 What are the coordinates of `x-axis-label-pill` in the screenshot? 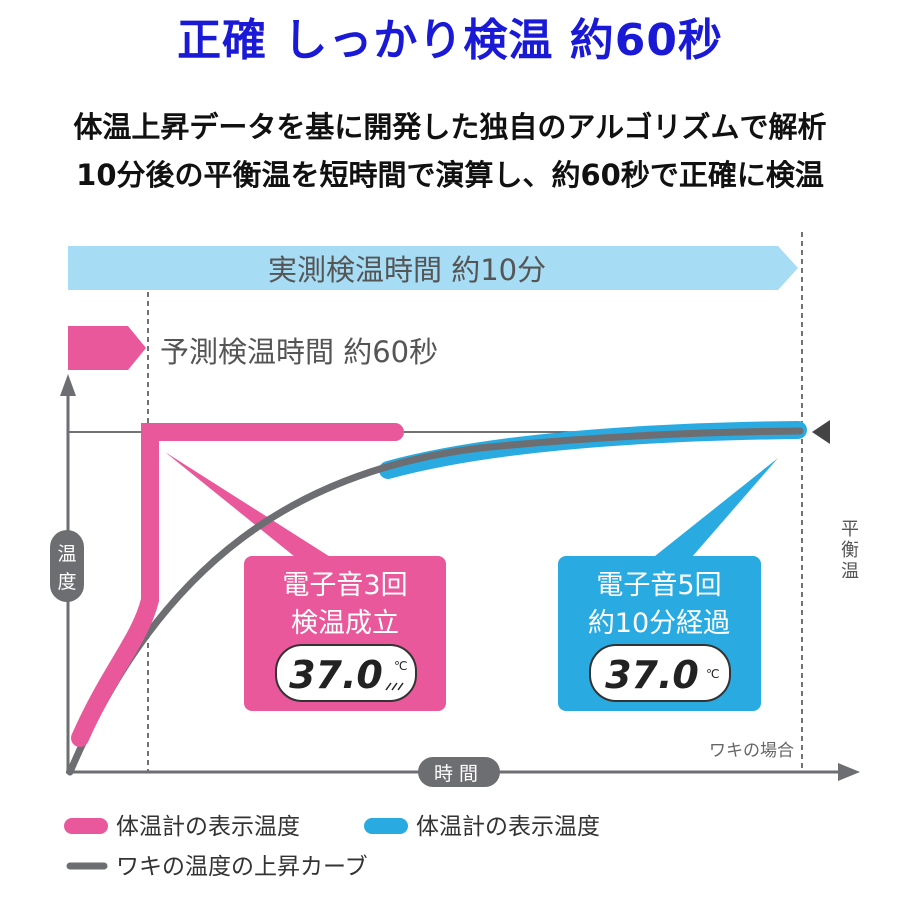 It's located at (459, 772).